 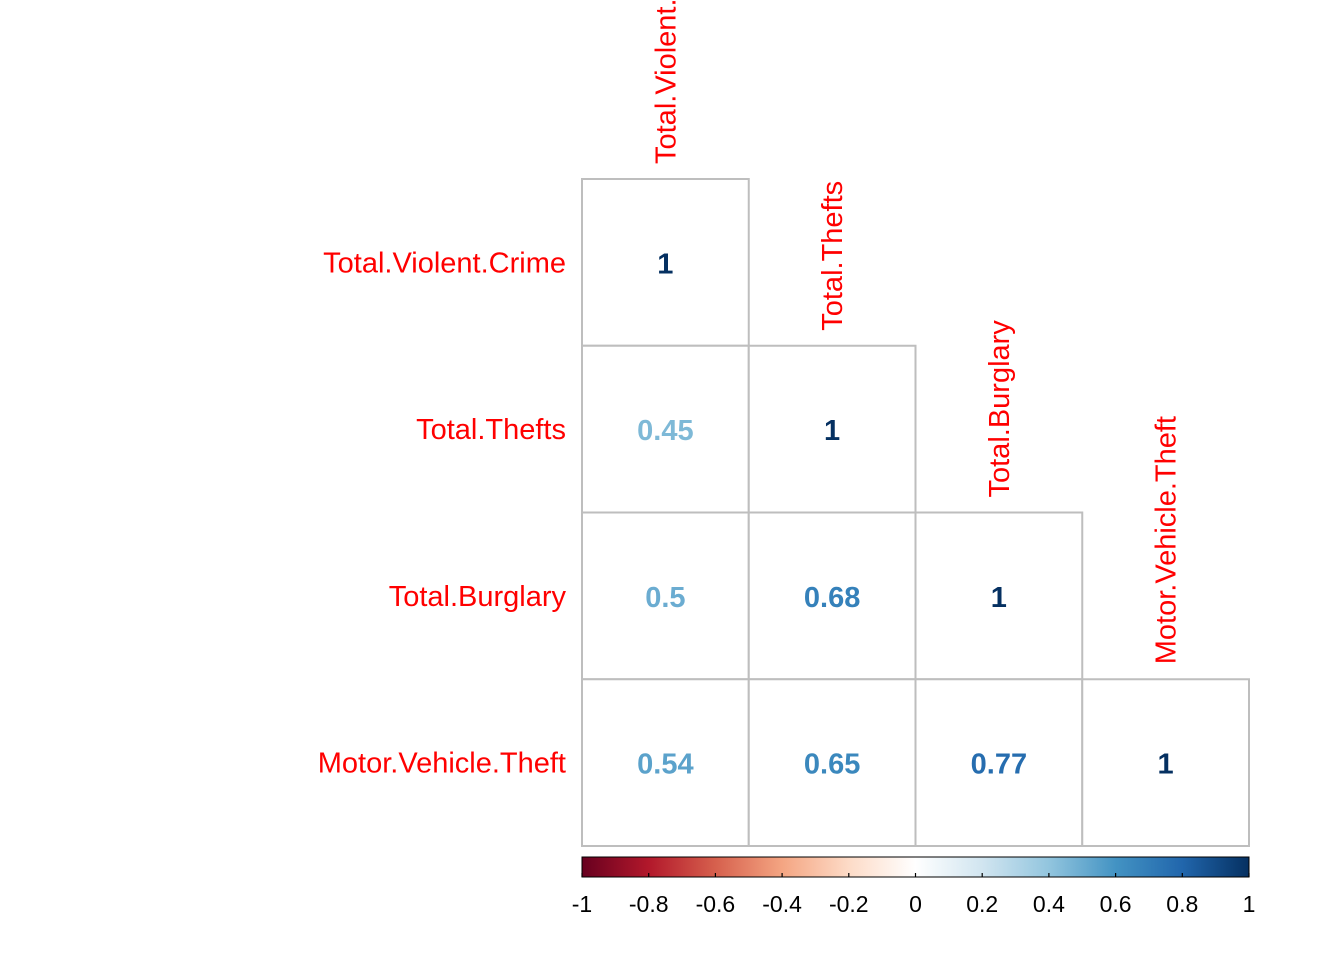 I want to click on colorbar-tick-label-10: 1, so click(x=1249, y=904).